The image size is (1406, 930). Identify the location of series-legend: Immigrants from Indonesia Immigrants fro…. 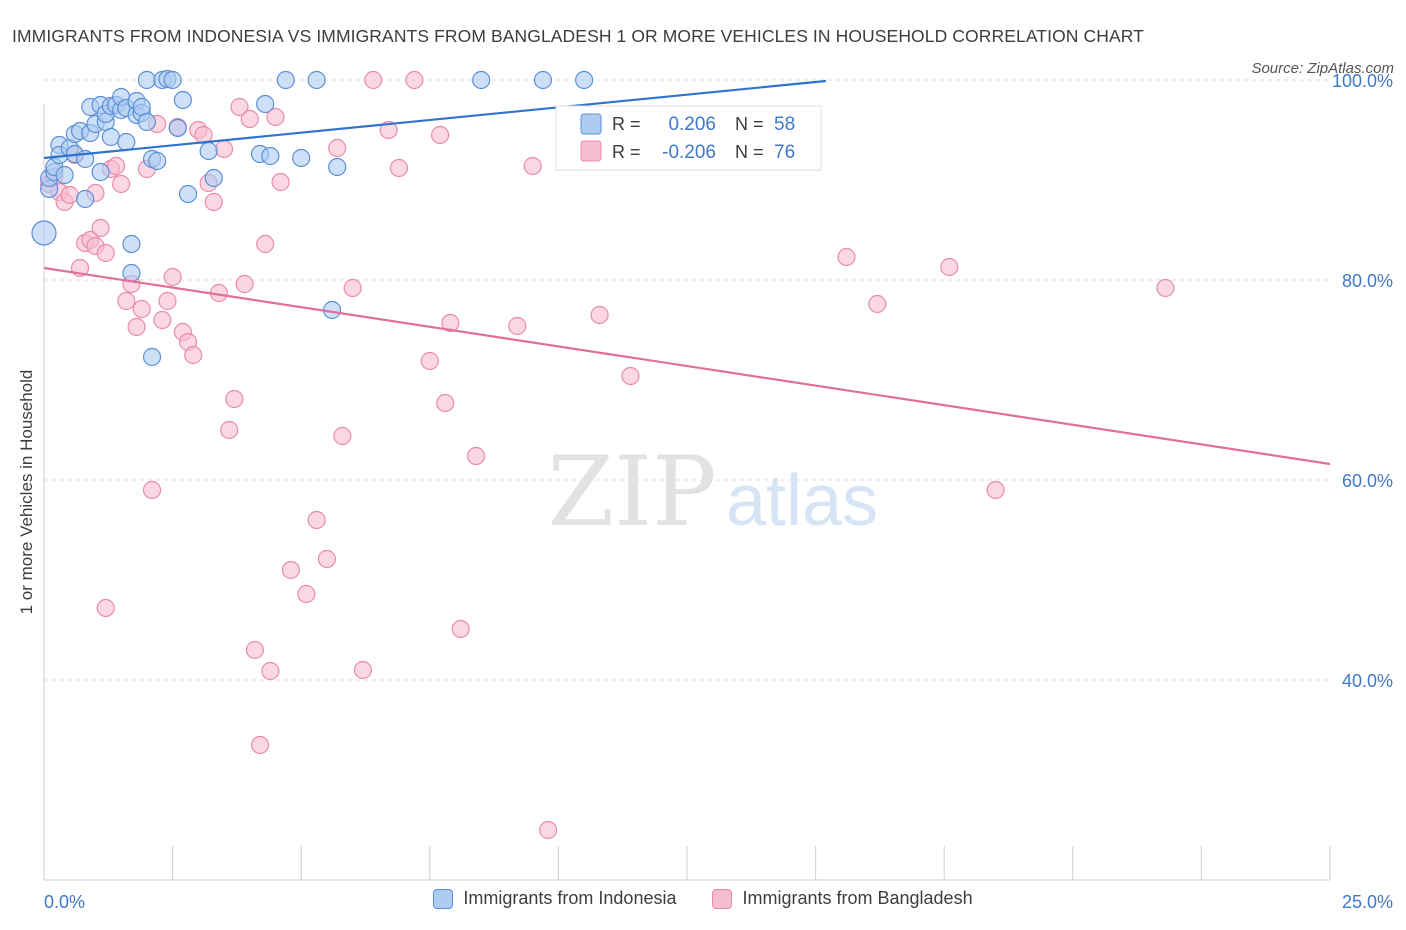
(703, 898).